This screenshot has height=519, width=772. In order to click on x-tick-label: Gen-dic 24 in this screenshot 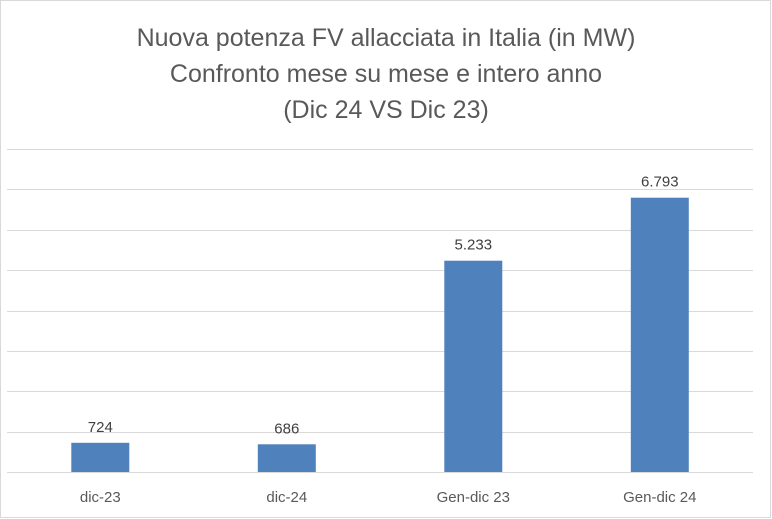, I will do `click(659, 497)`.